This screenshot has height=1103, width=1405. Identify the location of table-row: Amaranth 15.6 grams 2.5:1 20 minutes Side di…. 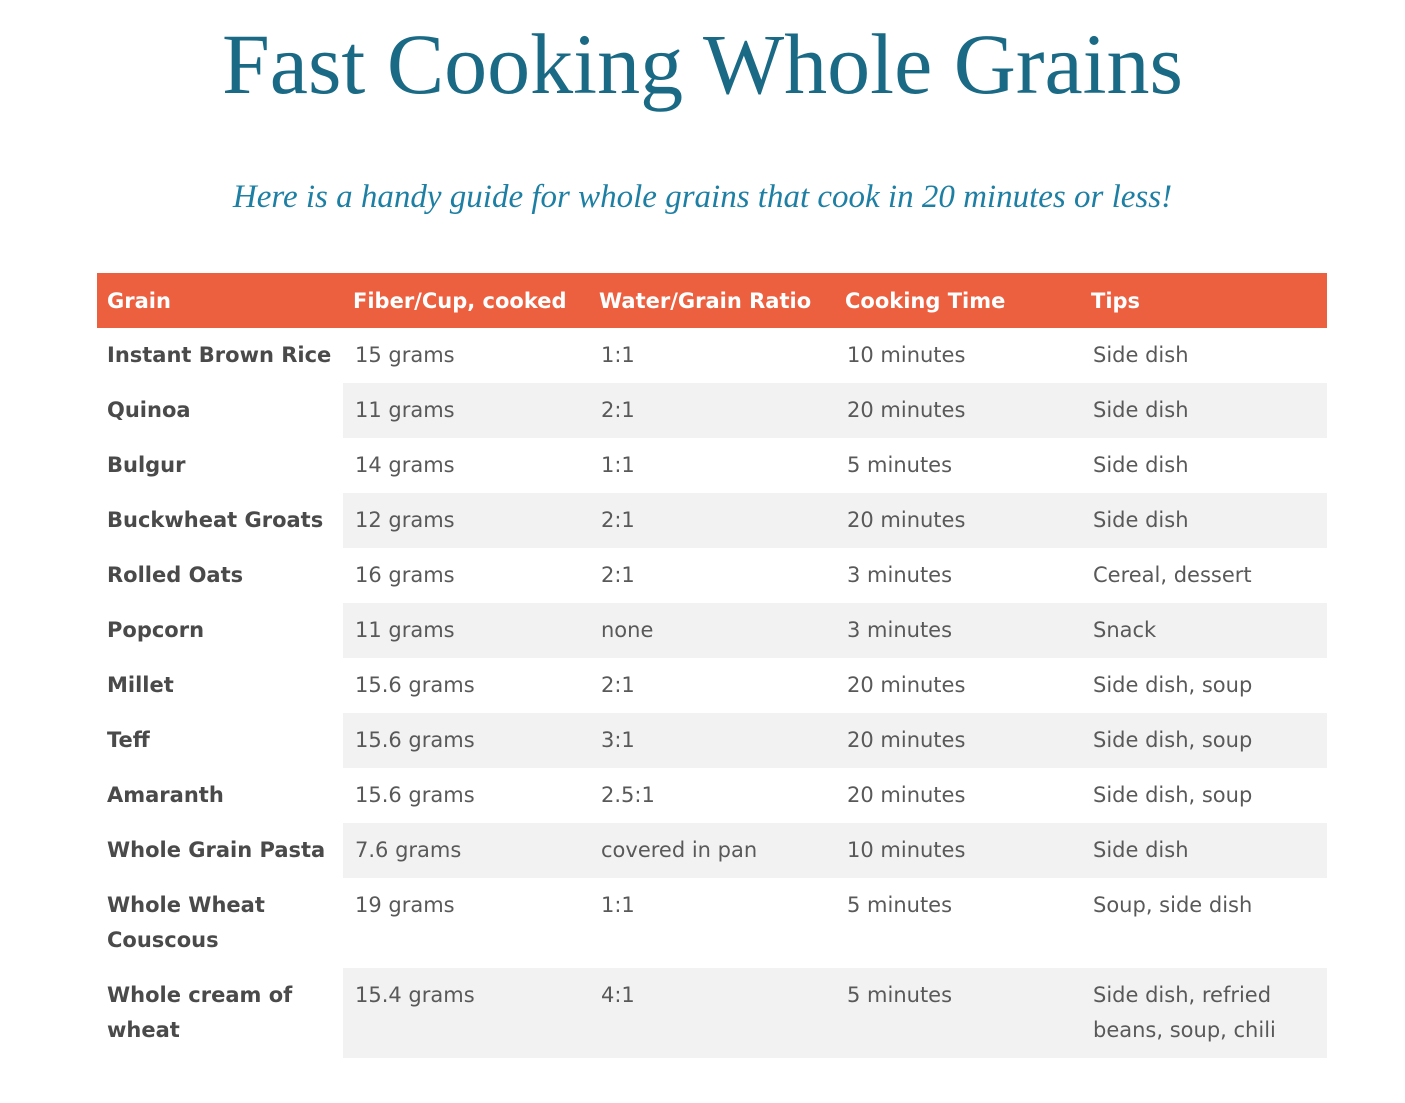
(712, 795).